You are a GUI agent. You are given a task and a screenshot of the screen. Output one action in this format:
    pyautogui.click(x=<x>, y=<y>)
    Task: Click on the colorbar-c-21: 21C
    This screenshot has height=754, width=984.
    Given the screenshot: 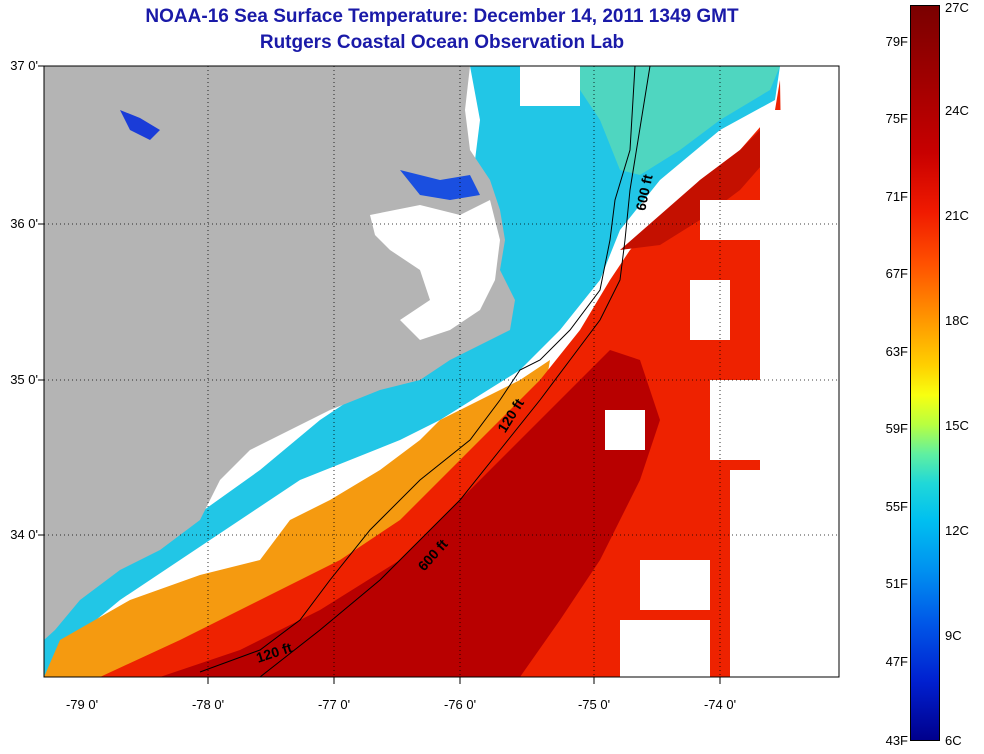 What is the action you would take?
    pyautogui.click(x=957, y=215)
    